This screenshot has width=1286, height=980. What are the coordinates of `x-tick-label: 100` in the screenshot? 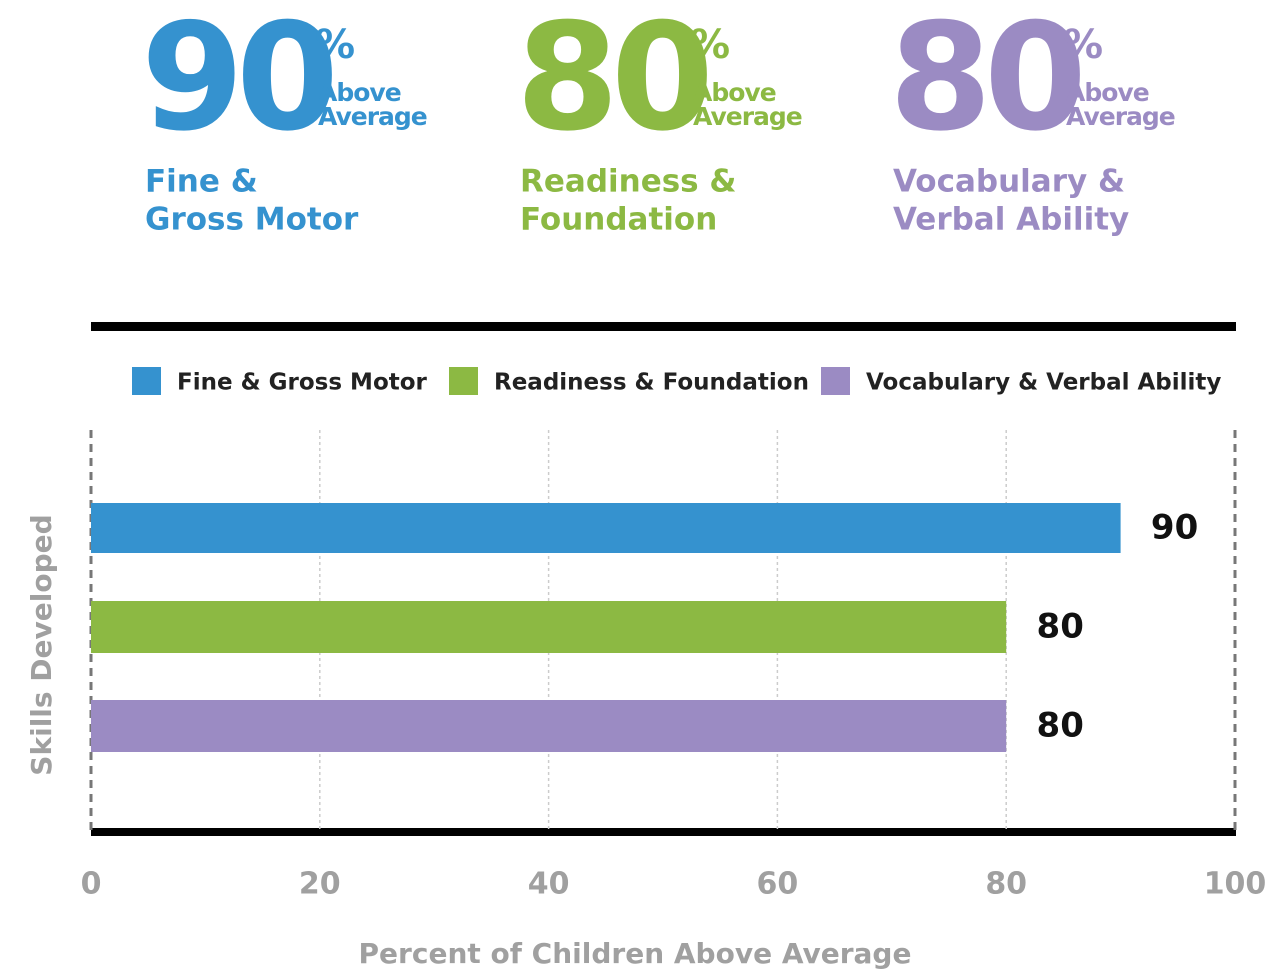 It's located at (1235, 884).